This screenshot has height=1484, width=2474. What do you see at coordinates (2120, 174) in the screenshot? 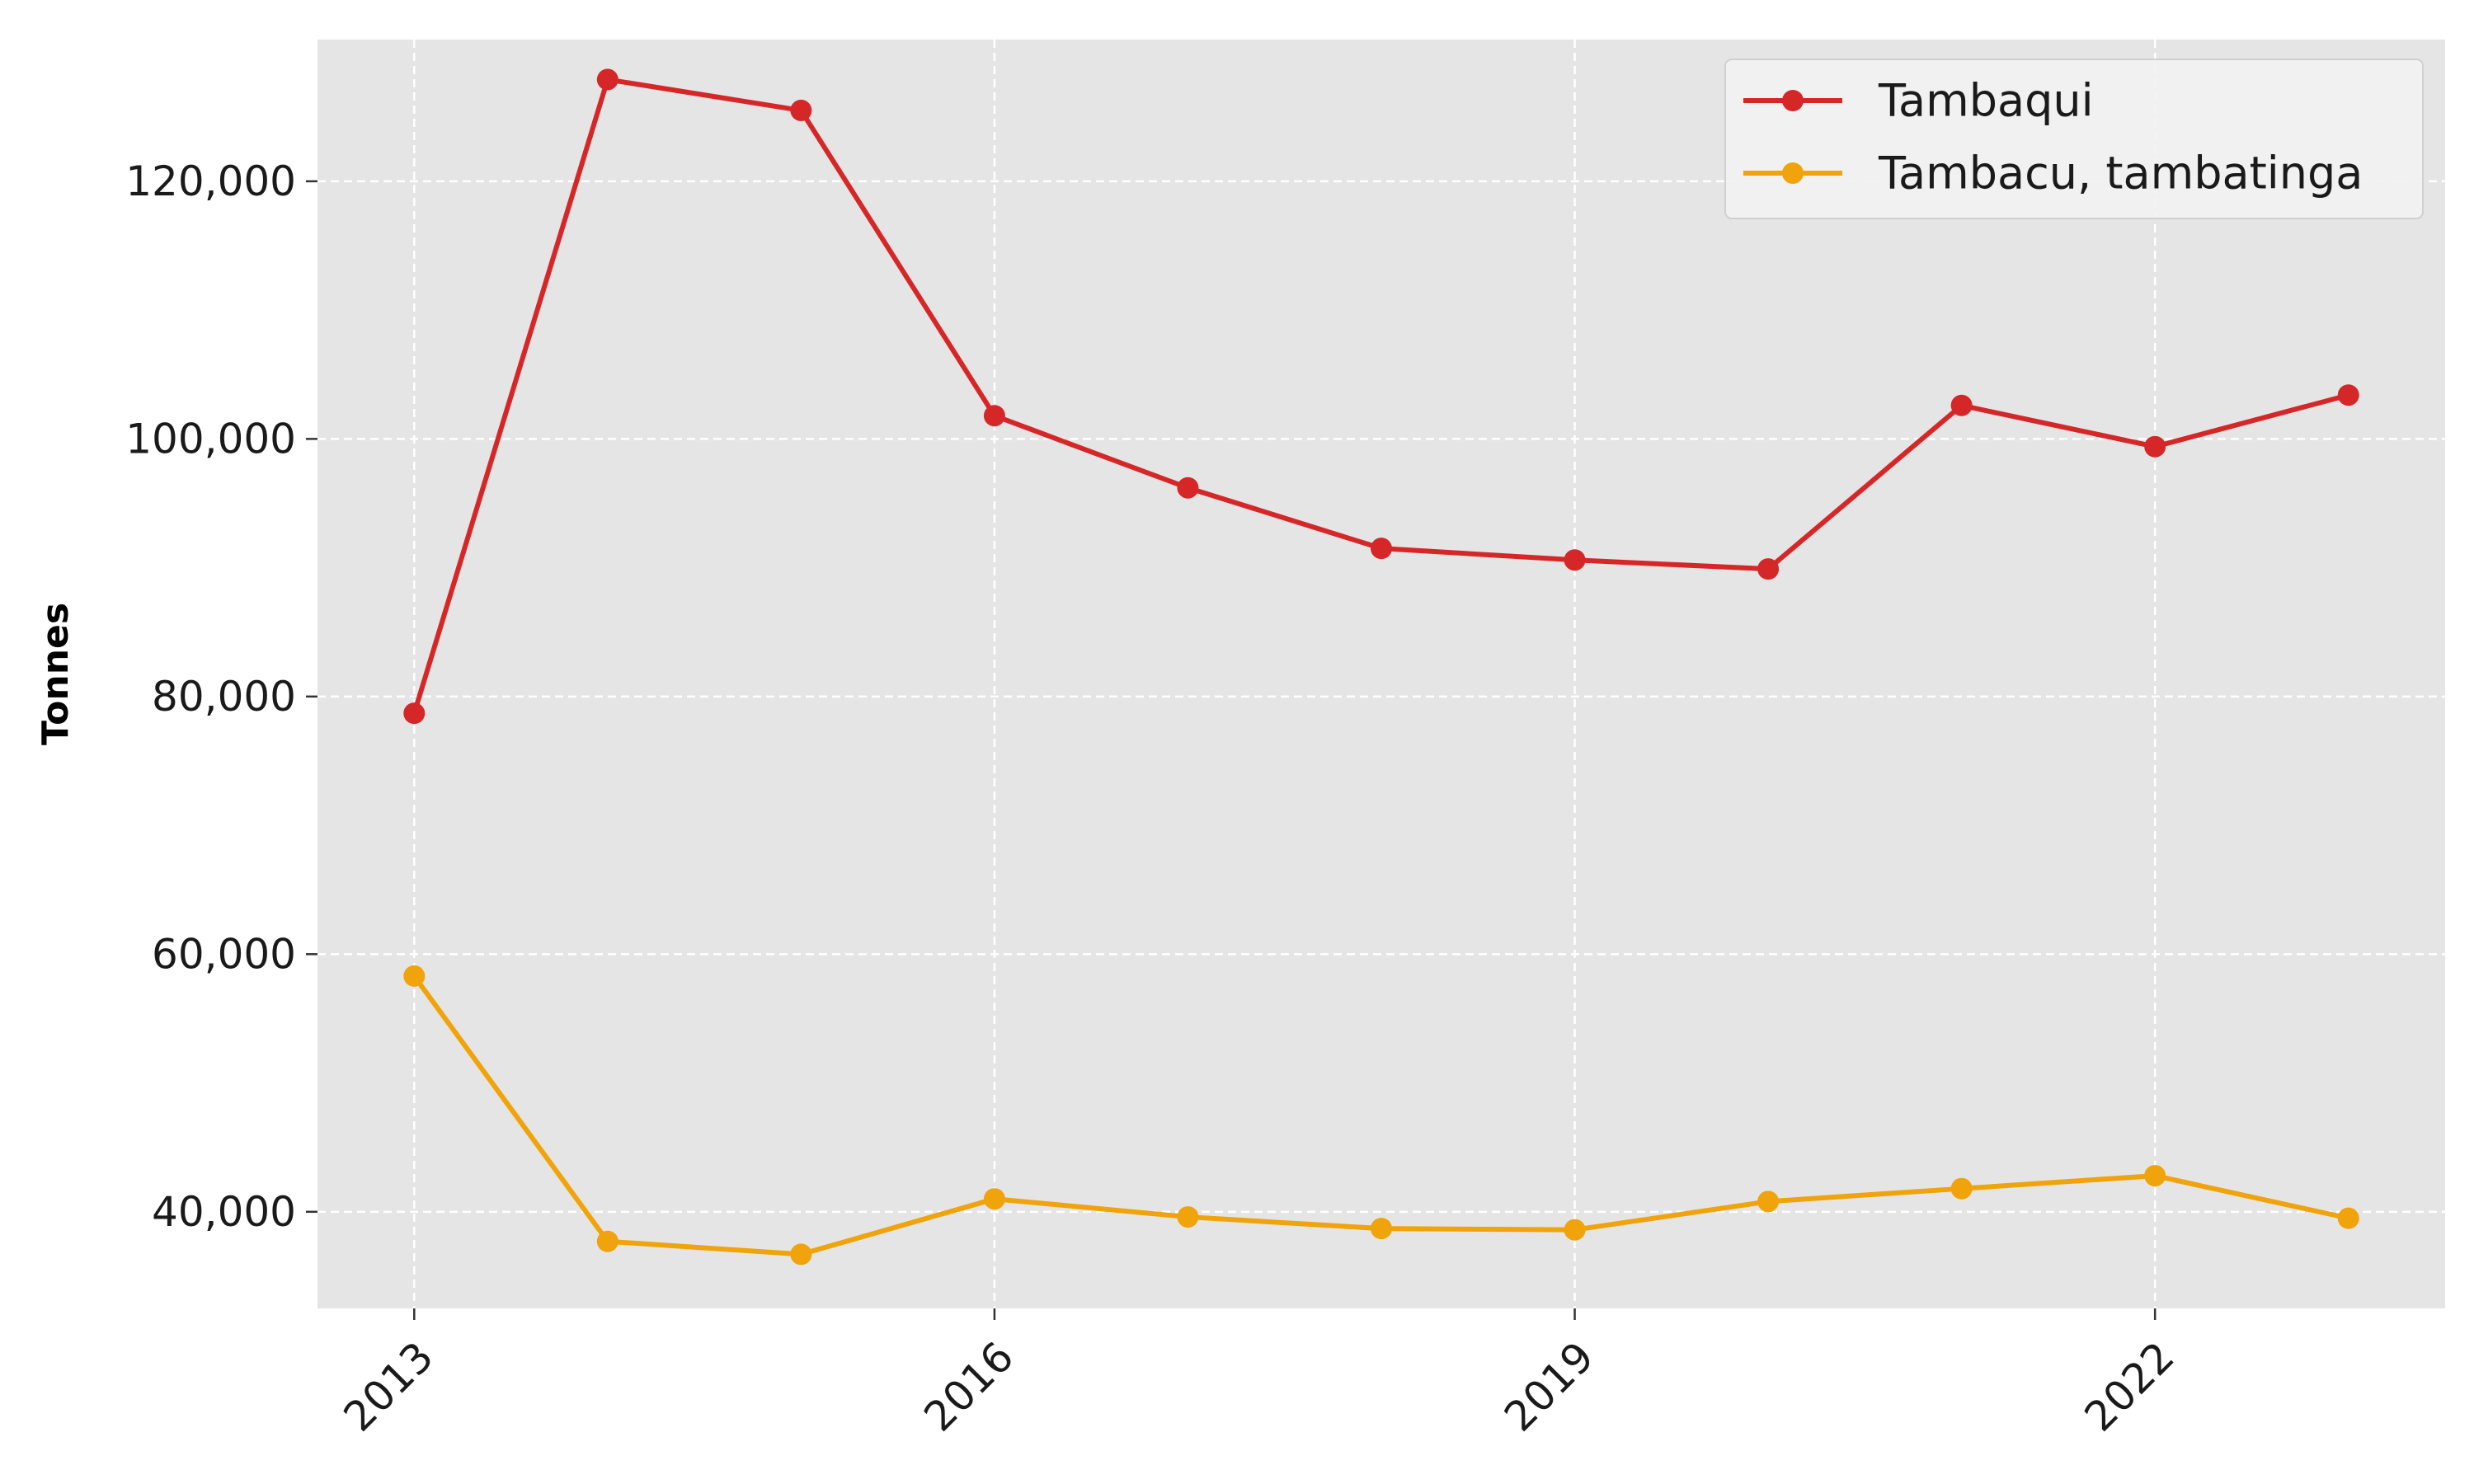
I see `legend-entry-label: Tambacu, tambatinga` at bounding box center [2120, 174].